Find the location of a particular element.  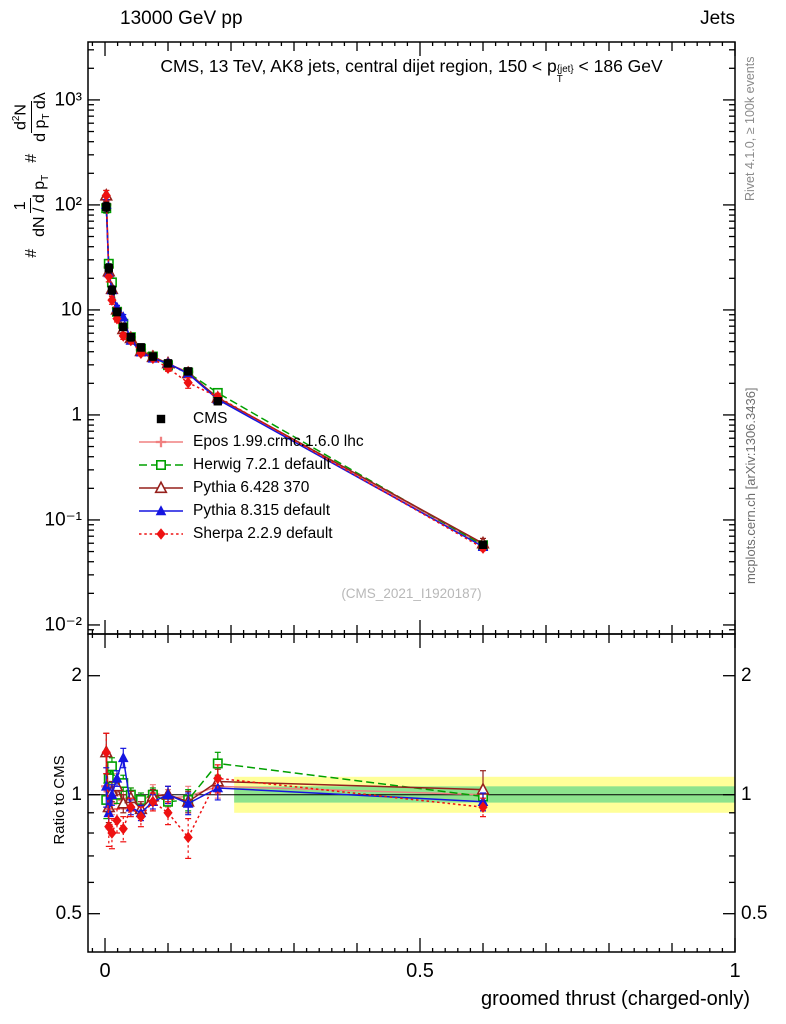

main-y-tick-label: 10³ is located at coordinates (68, 99).